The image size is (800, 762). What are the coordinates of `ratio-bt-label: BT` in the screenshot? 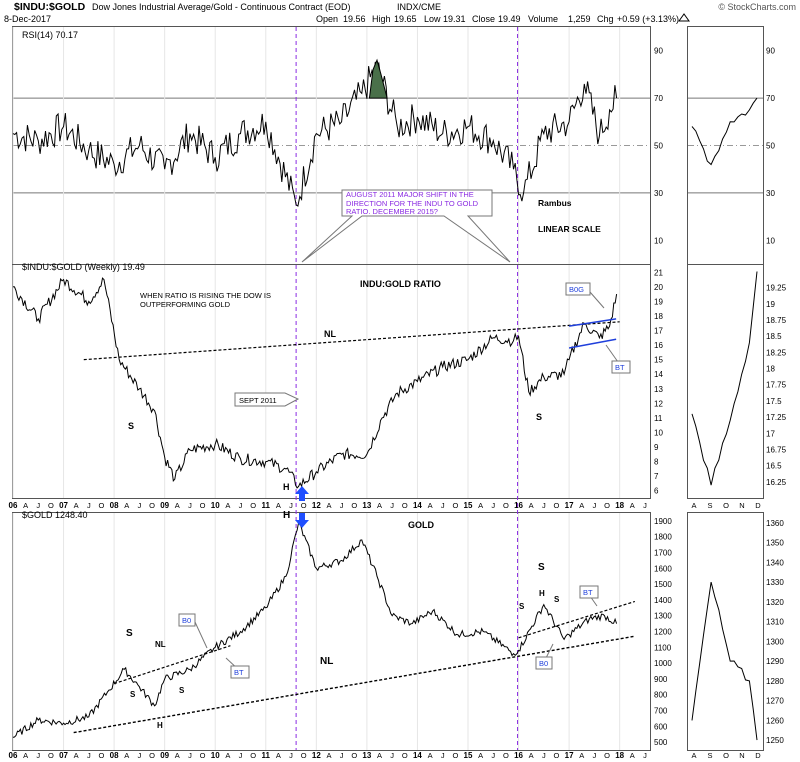 It's located at (620, 367).